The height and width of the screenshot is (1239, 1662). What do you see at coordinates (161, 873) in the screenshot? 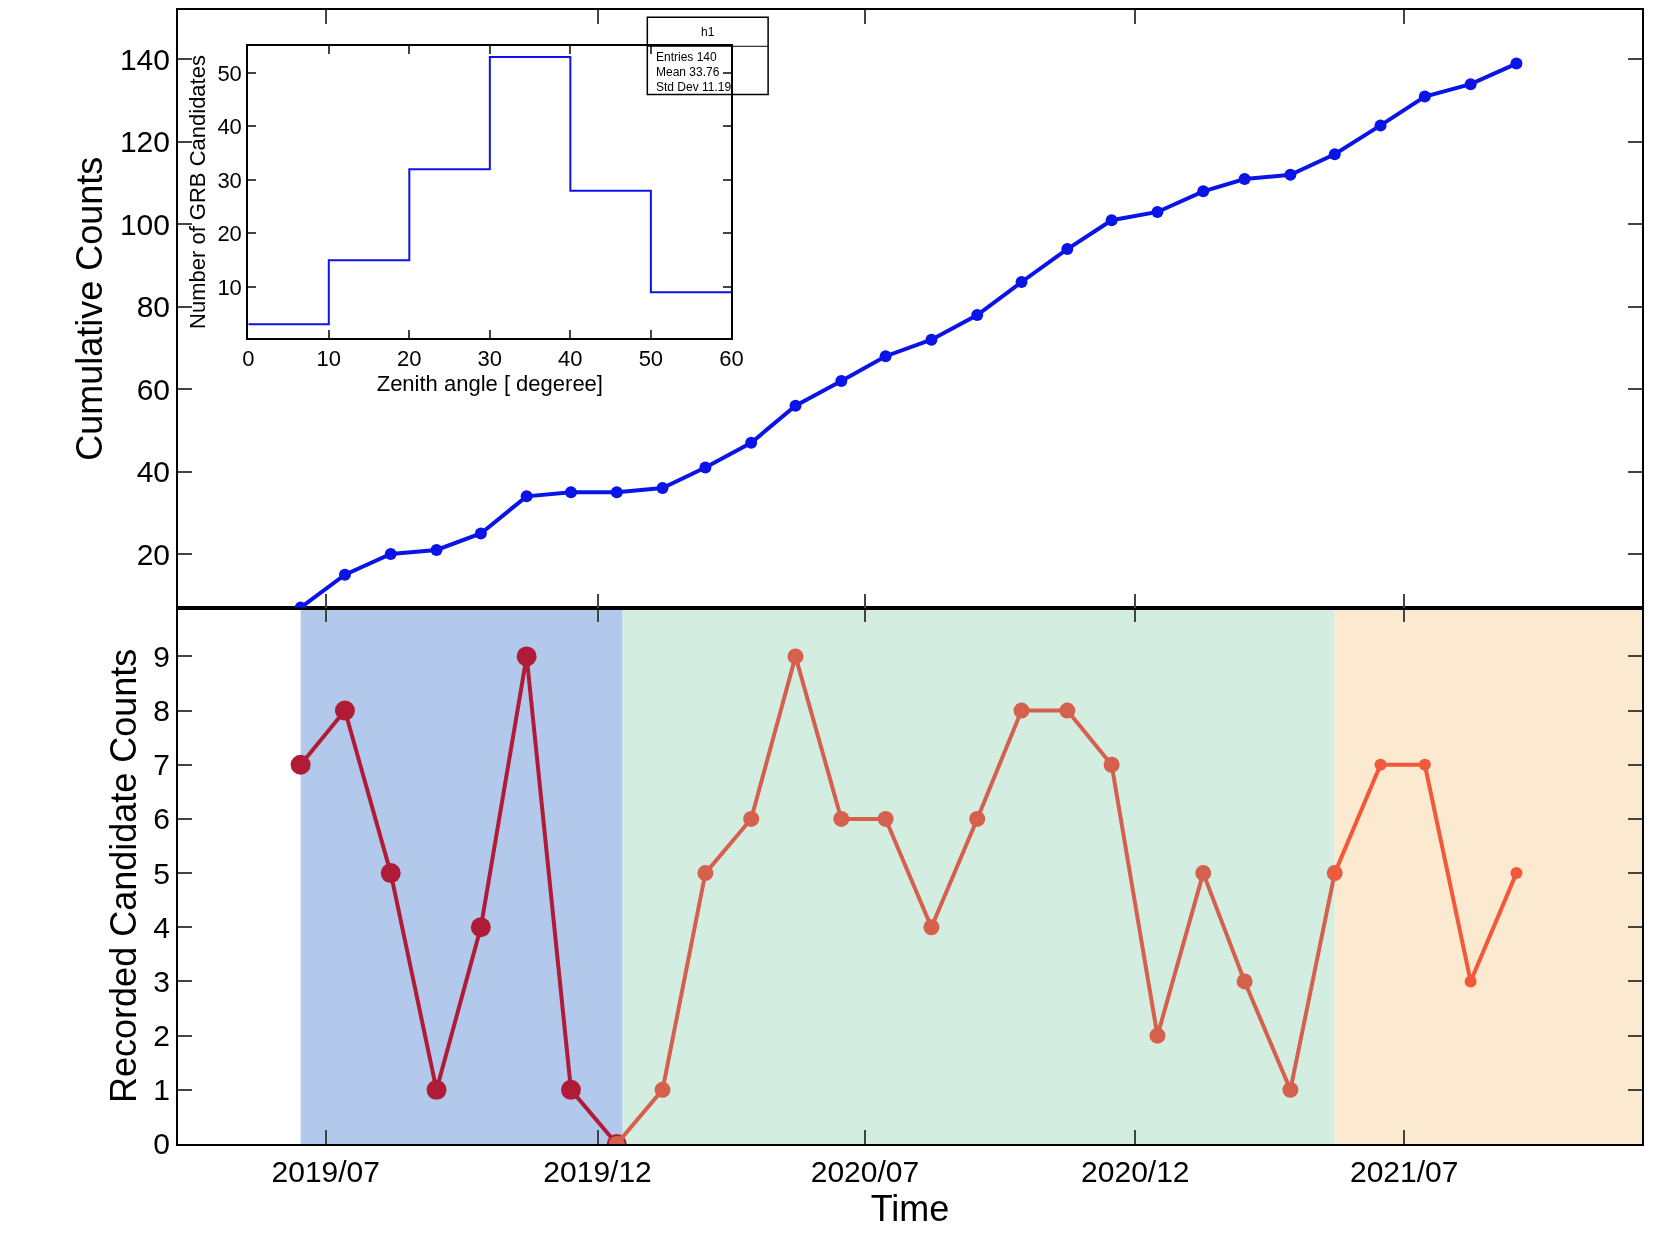
I see `y-tick-label: 5` at bounding box center [161, 873].